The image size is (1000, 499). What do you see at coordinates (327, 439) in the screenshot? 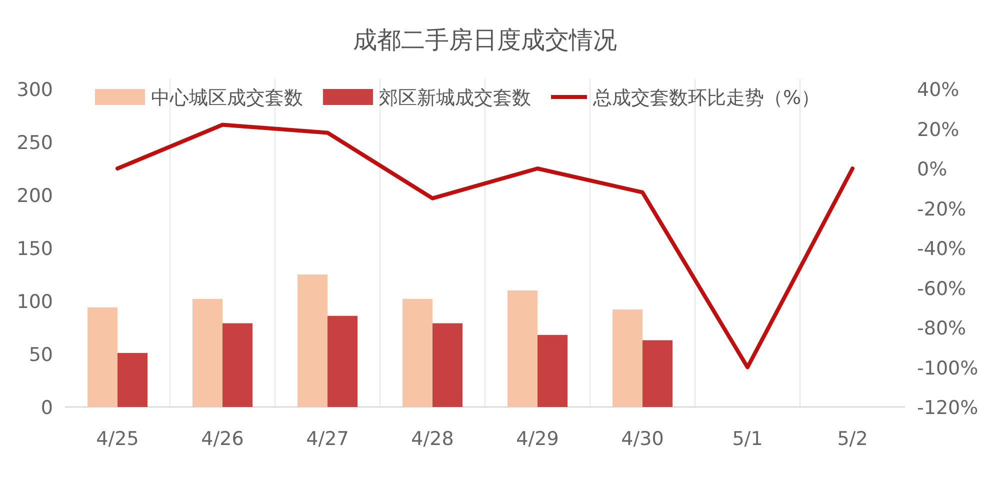
I see `x-tick-label: 4/27` at bounding box center [327, 439].